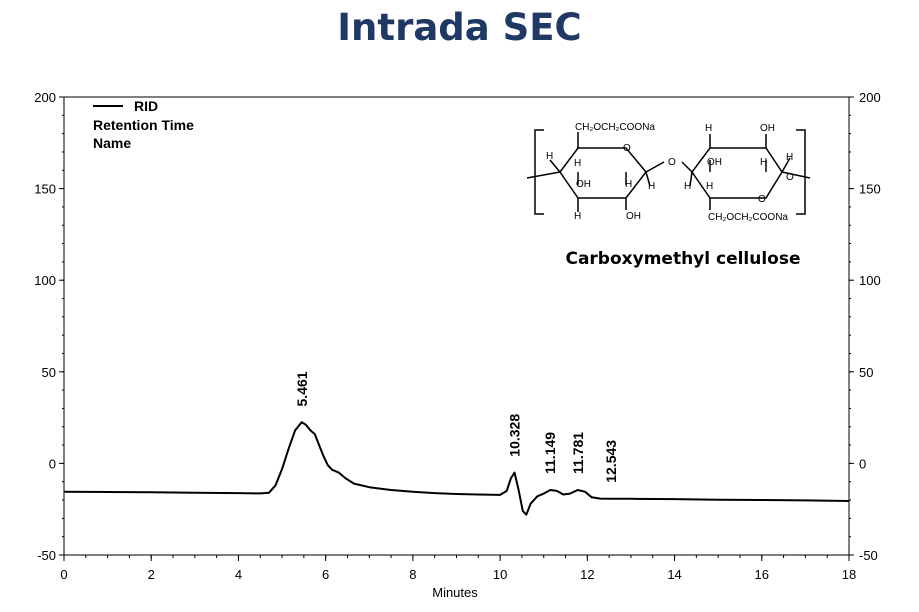 Image resolution: width=919 pixels, height=612 pixels. What do you see at coordinates (862, 463) in the screenshot?
I see `y-tick-label-right: 0` at bounding box center [862, 463].